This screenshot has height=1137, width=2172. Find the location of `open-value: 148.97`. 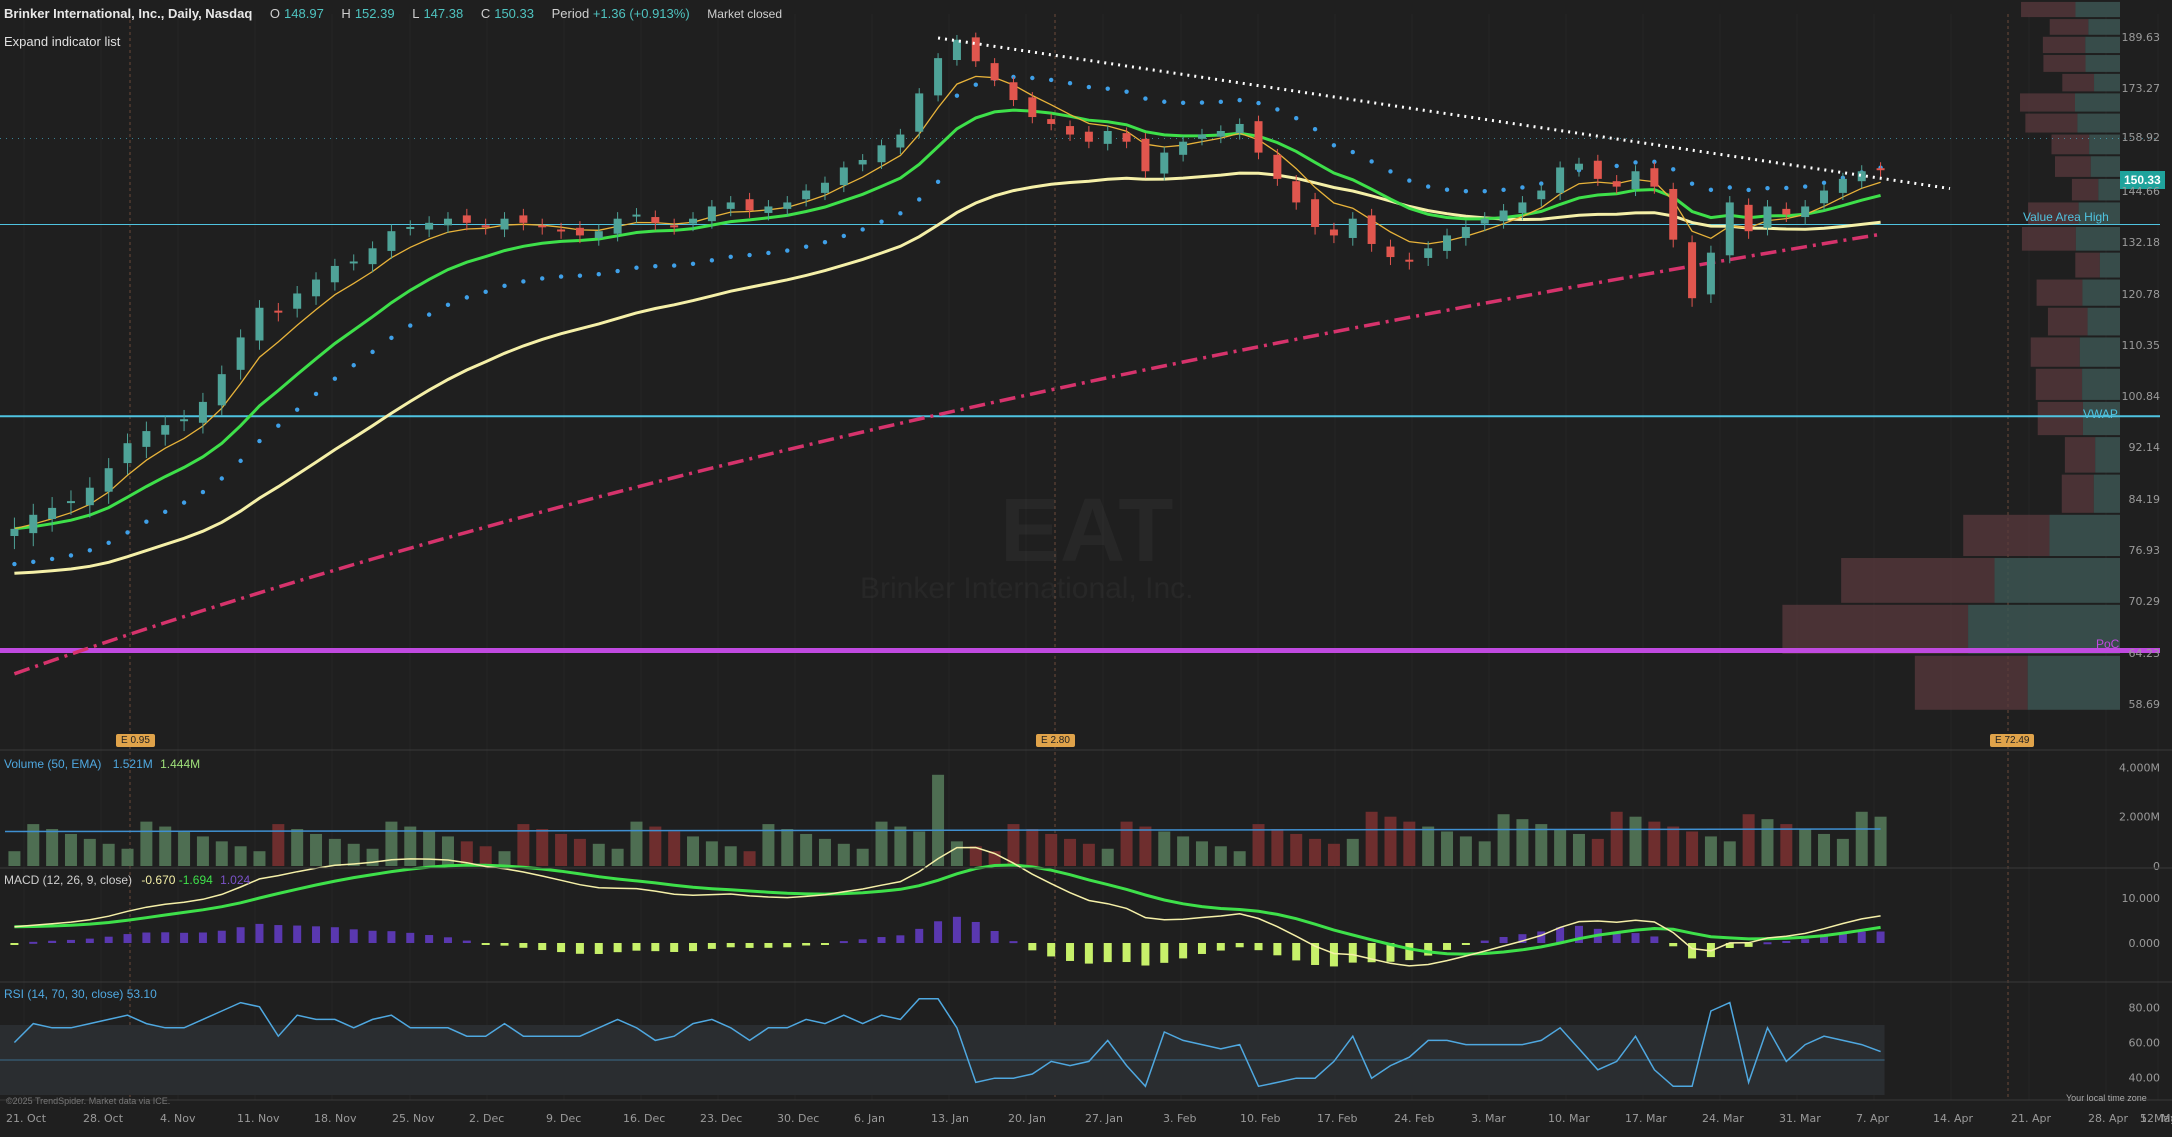

open-value: 148.97 is located at coordinates (304, 13).